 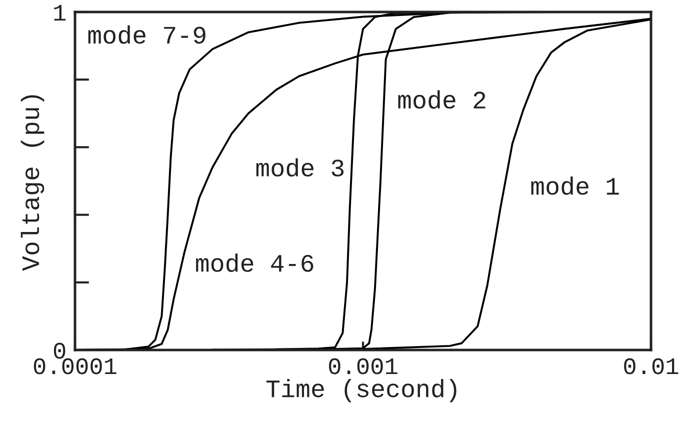 I want to click on series-label: mode 7-9, so click(x=147, y=34).